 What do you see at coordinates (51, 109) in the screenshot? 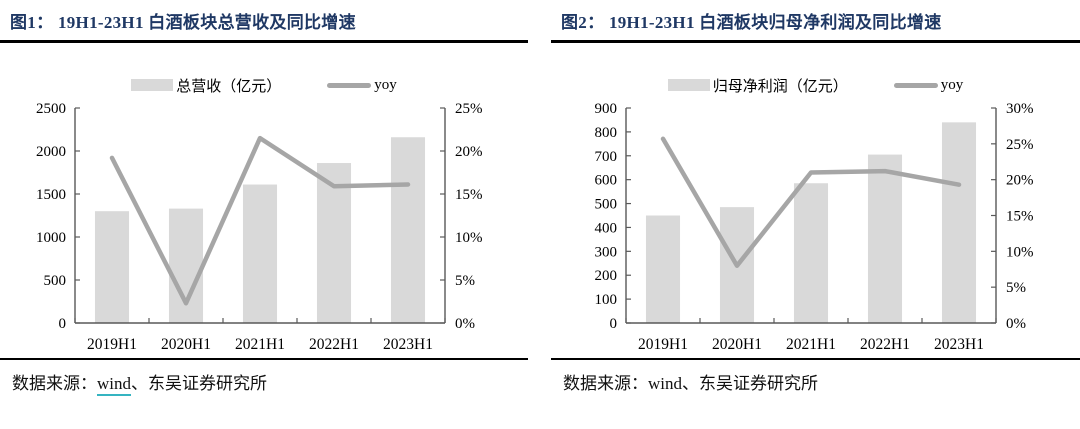
I see `svg-text: 2500` at bounding box center [51, 109].